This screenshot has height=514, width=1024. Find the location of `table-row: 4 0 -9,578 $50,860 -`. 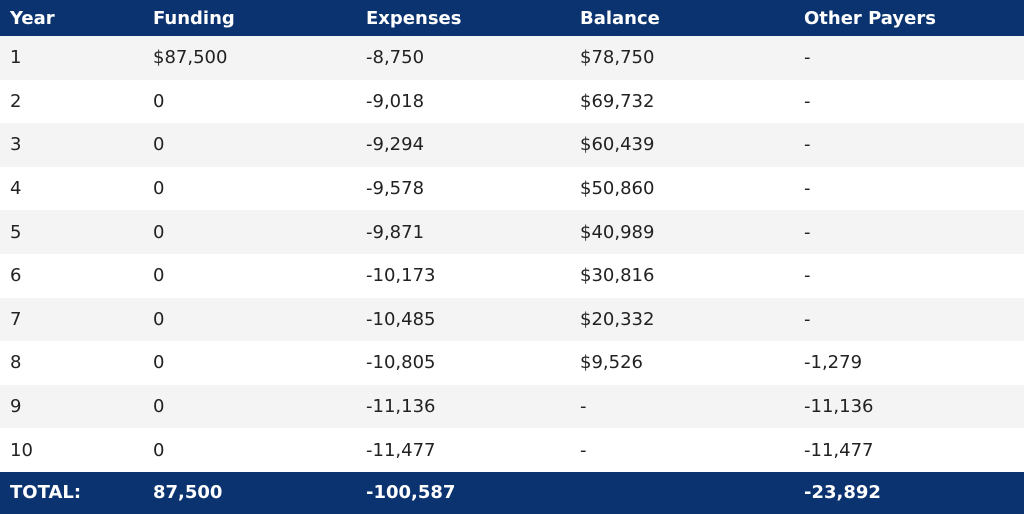

table-row: 4 0 -9,578 $50,860 - is located at coordinates (512, 188).